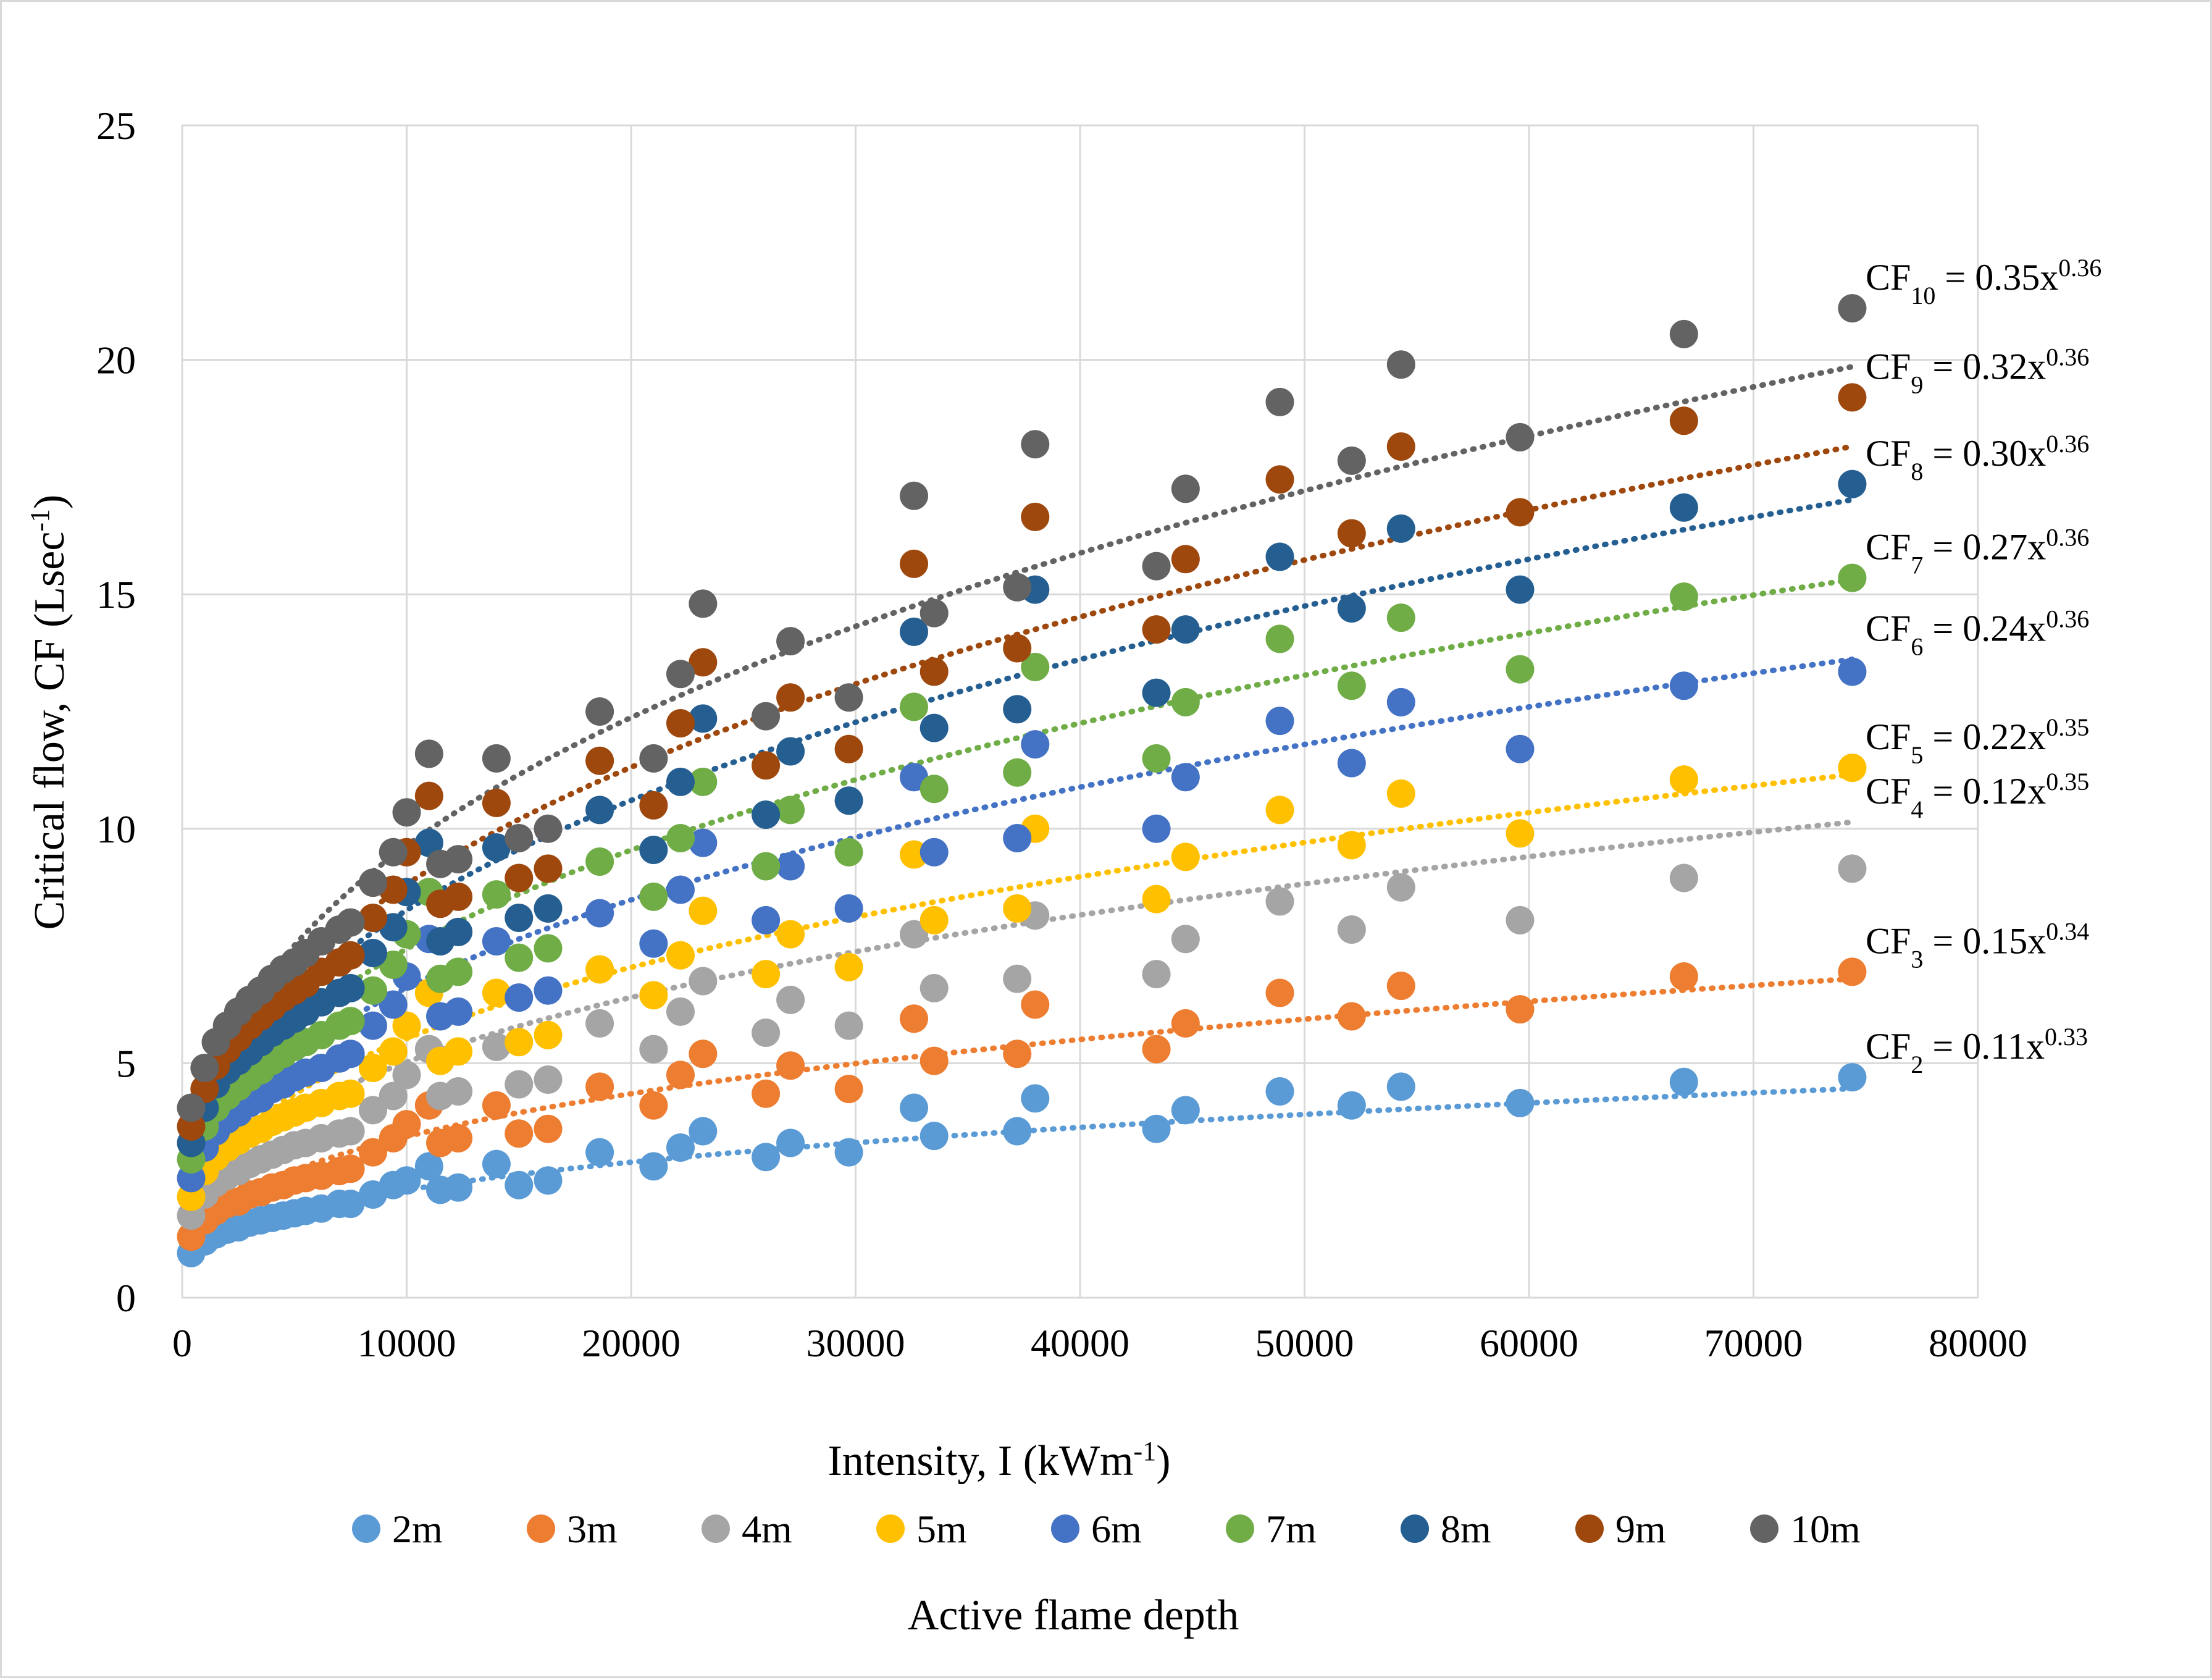 The width and height of the screenshot is (2212, 1680). I want to click on eq-sub: 10, so click(1923, 295).